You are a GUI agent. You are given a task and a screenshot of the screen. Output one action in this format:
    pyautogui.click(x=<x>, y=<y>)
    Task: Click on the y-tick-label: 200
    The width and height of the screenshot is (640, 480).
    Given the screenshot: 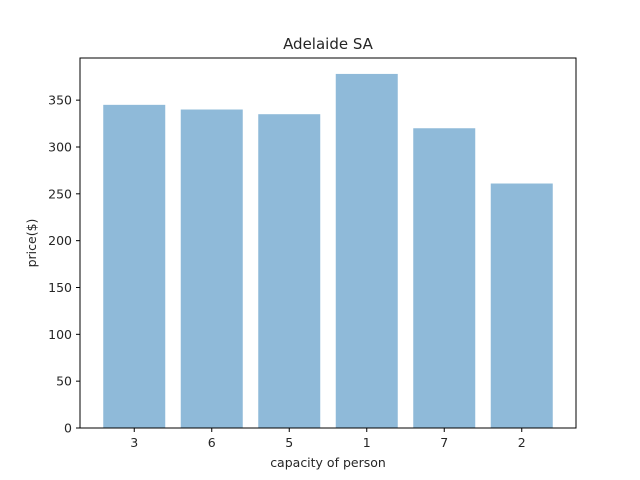 What is the action you would take?
    pyautogui.click(x=60, y=240)
    